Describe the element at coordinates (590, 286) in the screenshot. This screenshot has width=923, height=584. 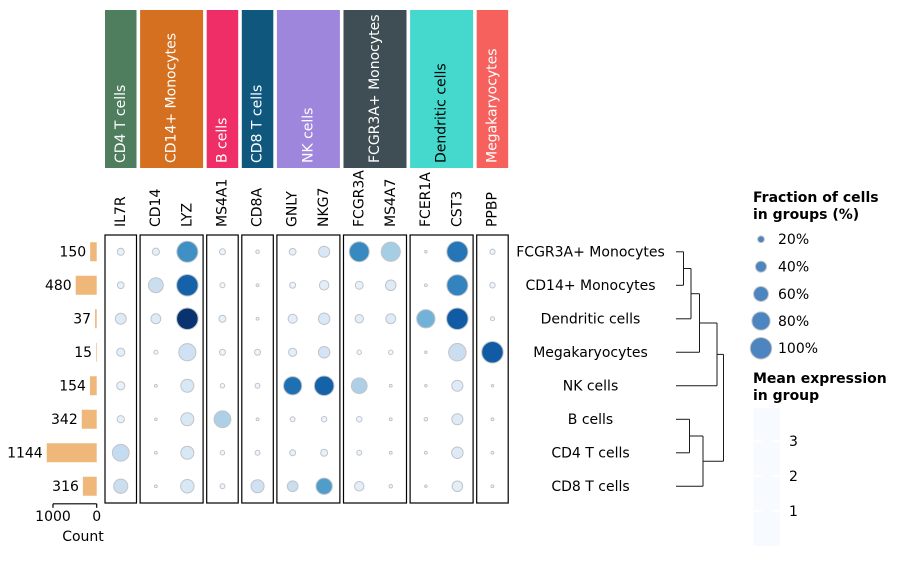
I see `row-label: CD14+ Monocytes` at that location.